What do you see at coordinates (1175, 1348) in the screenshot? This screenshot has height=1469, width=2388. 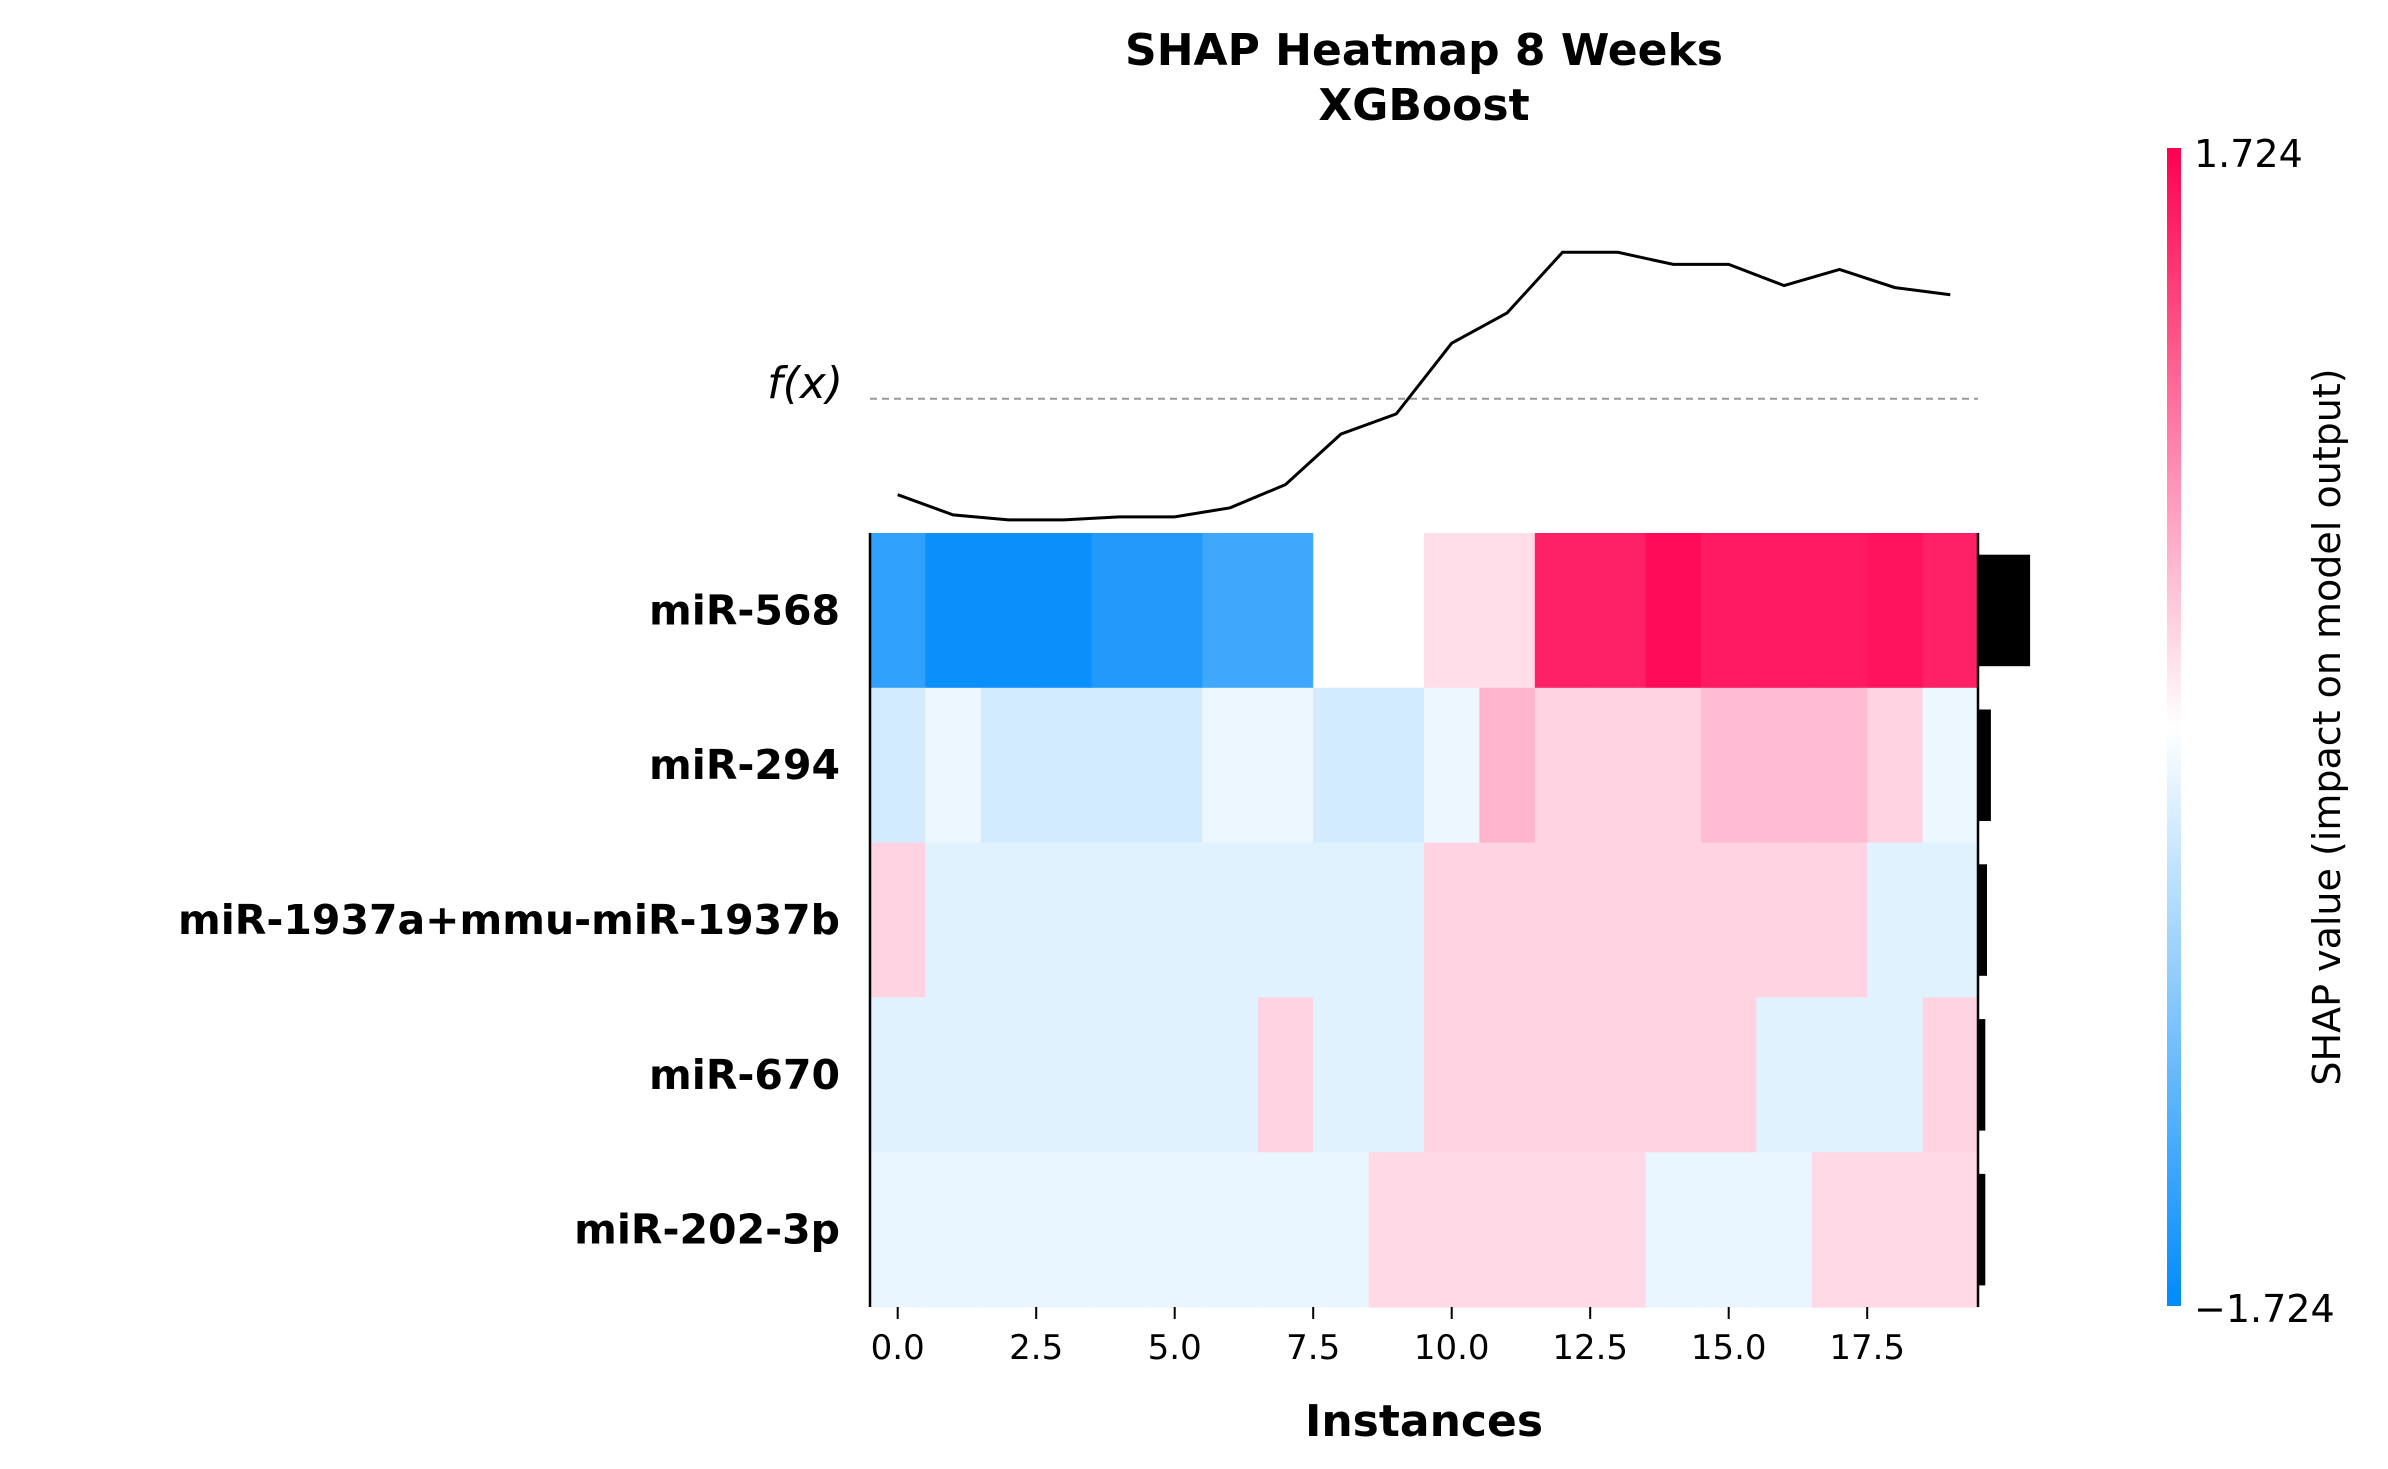 I see `x-tick-label: 5.0` at bounding box center [1175, 1348].